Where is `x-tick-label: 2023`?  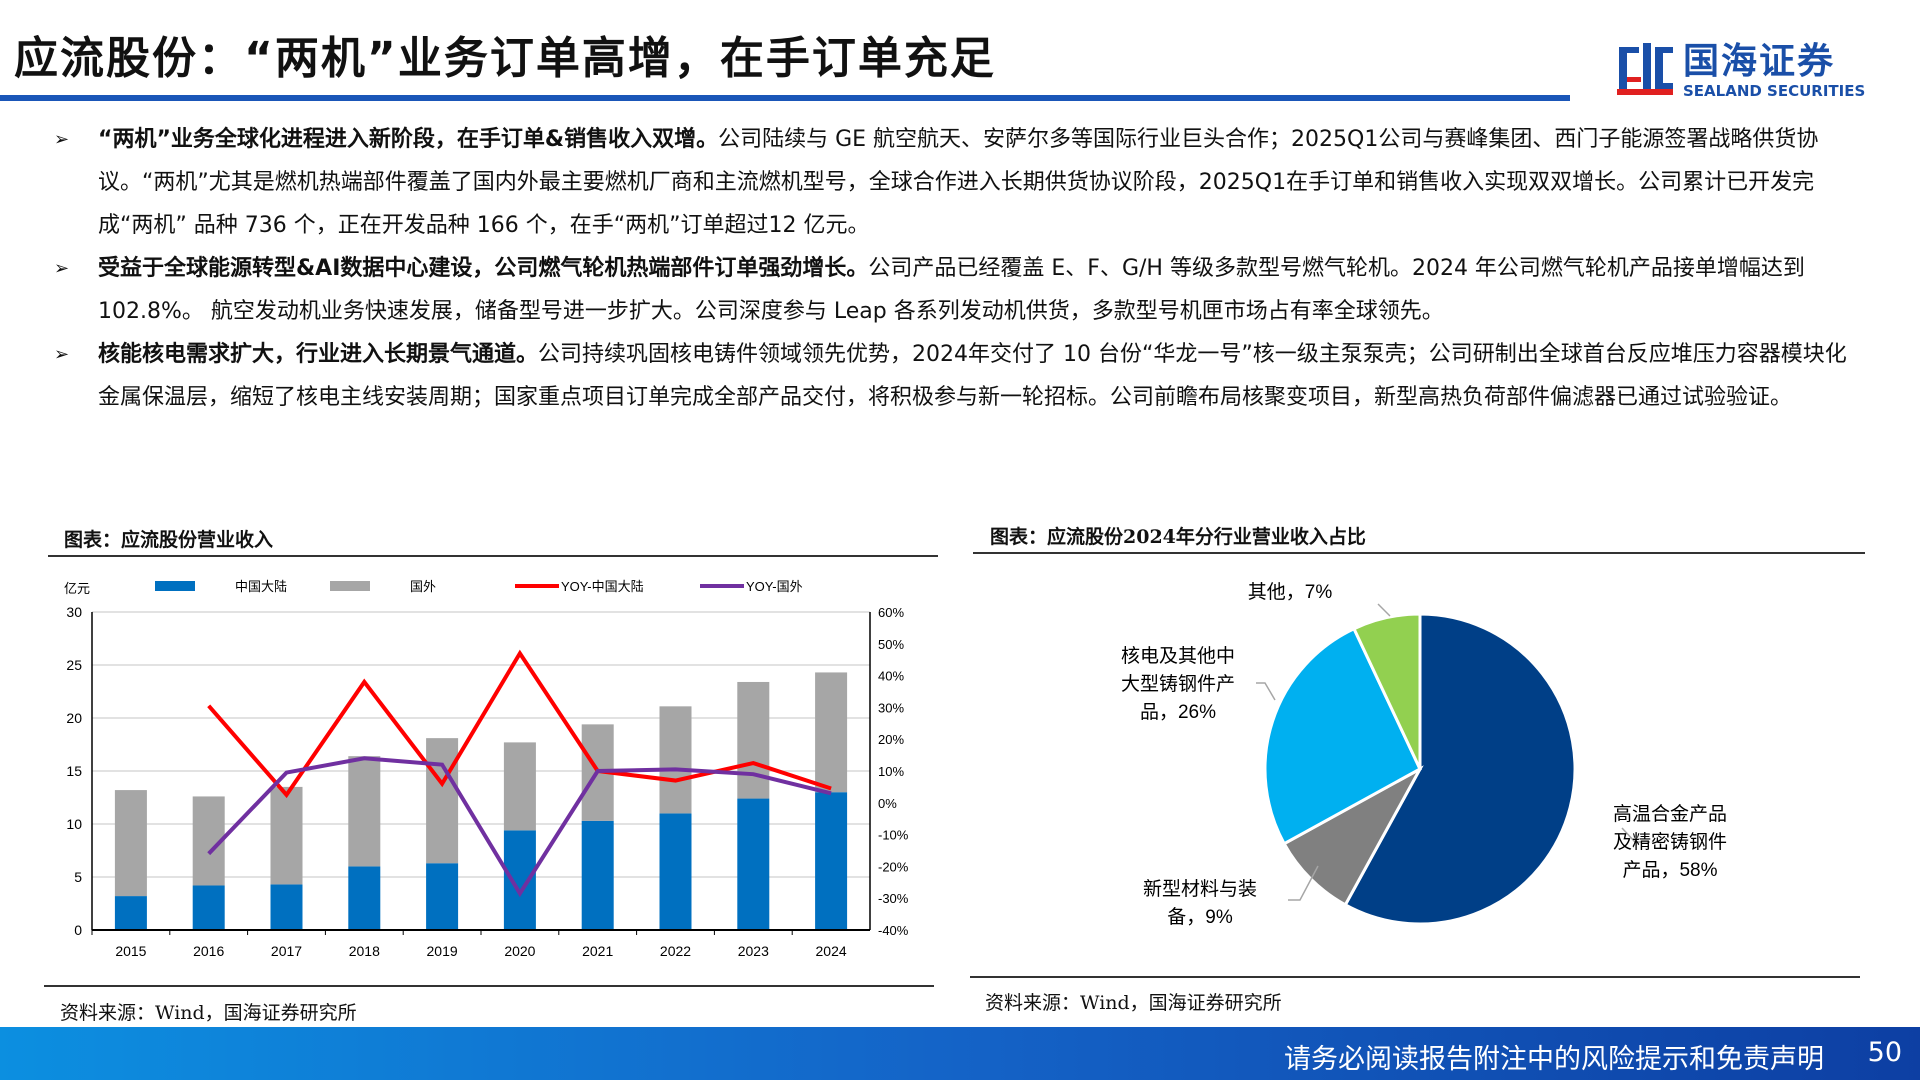 x-tick-label: 2023 is located at coordinates (753, 951).